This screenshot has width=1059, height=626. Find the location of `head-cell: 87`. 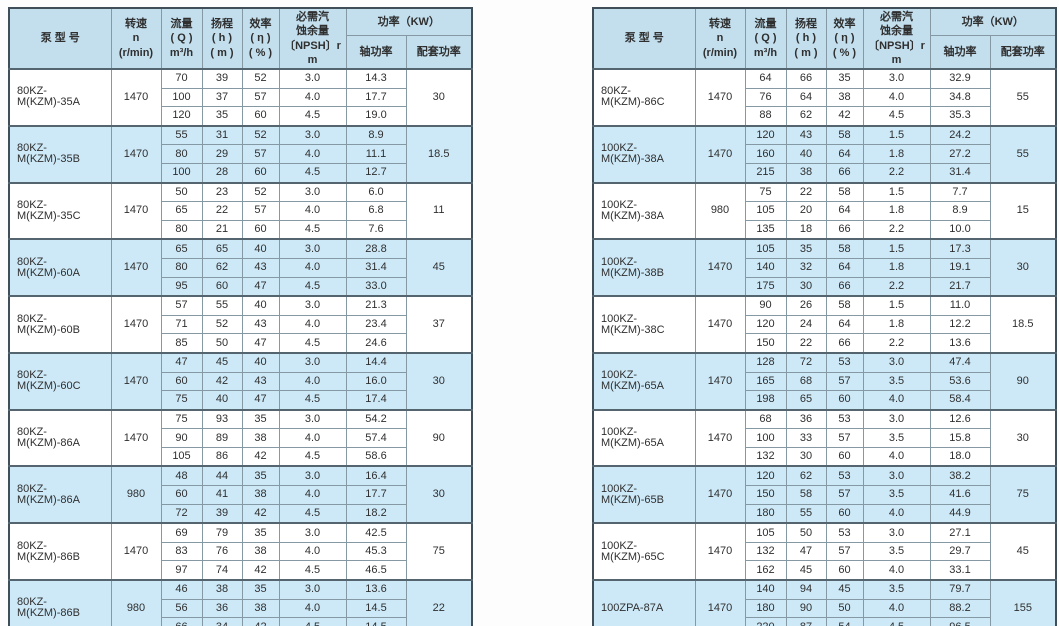

head-cell: 87 is located at coordinates (806, 621).